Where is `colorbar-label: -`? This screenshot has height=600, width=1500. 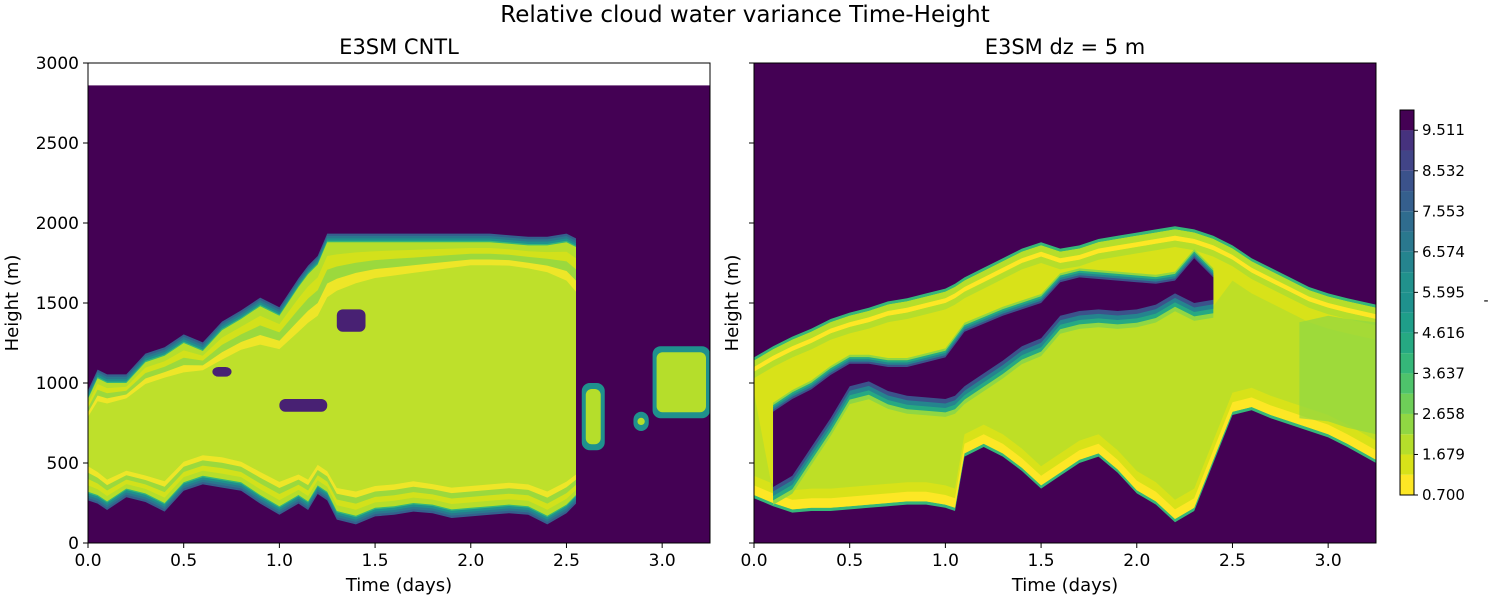 colorbar-label: - is located at coordinates (1485, 301).